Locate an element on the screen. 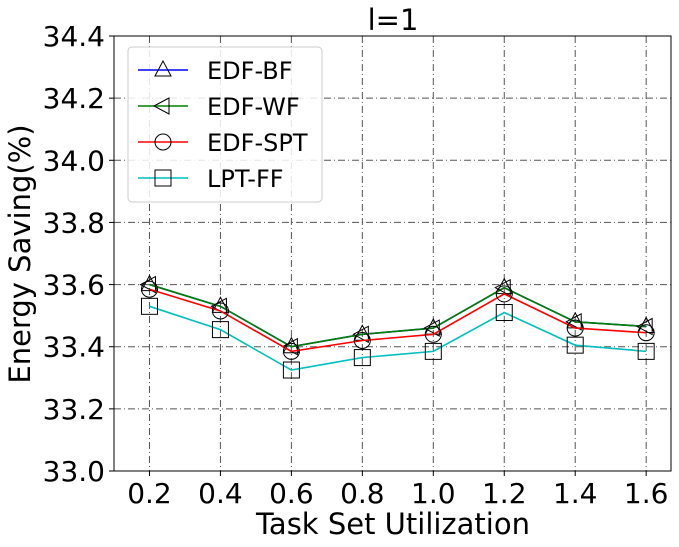  legend: EDF-BF EDF-WF EDF-SPT LPT-FF is located at coordinates (225, 124).